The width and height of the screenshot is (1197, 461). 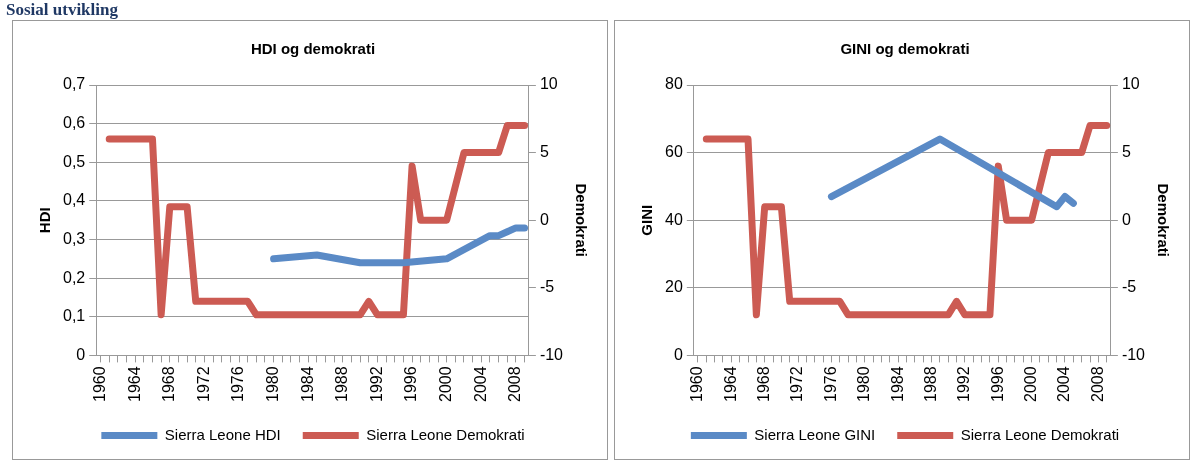 I want to click on y-tick-label: 0,1, so click(x=74, y=316).